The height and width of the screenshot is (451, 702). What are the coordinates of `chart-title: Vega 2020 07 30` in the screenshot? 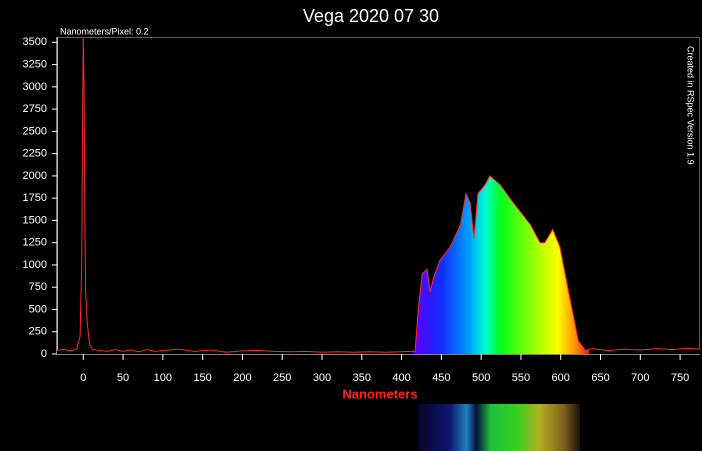 It's located at (371, 16).